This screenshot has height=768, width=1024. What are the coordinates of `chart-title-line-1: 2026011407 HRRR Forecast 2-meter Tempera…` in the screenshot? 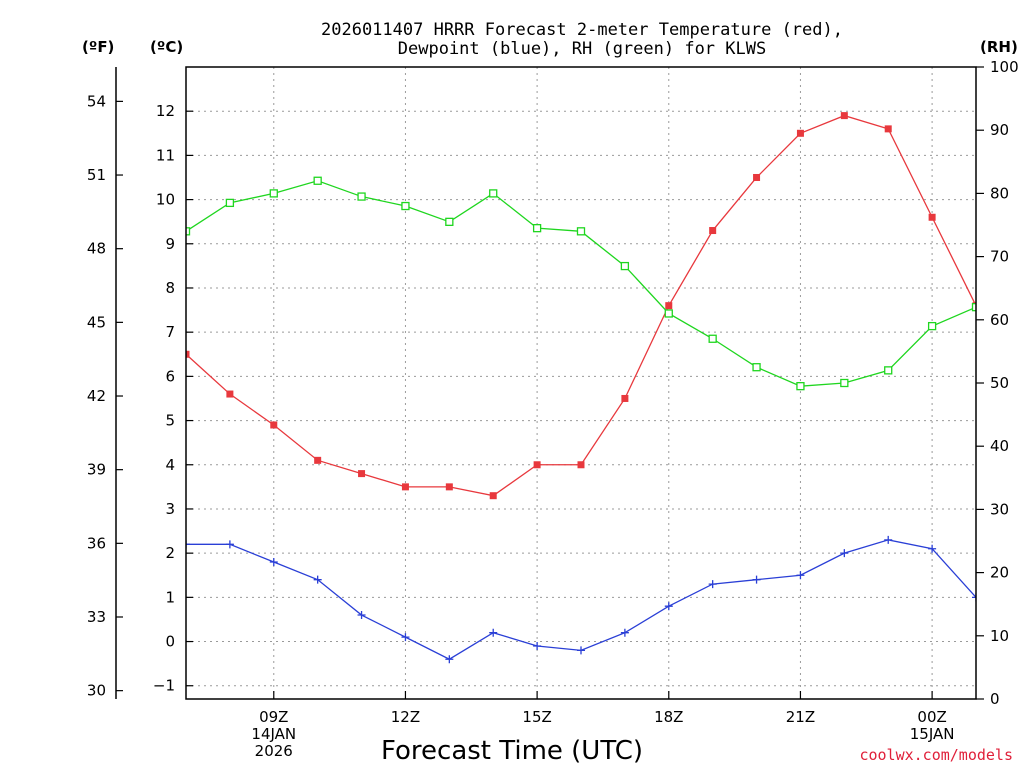 It's located at (582, 30).